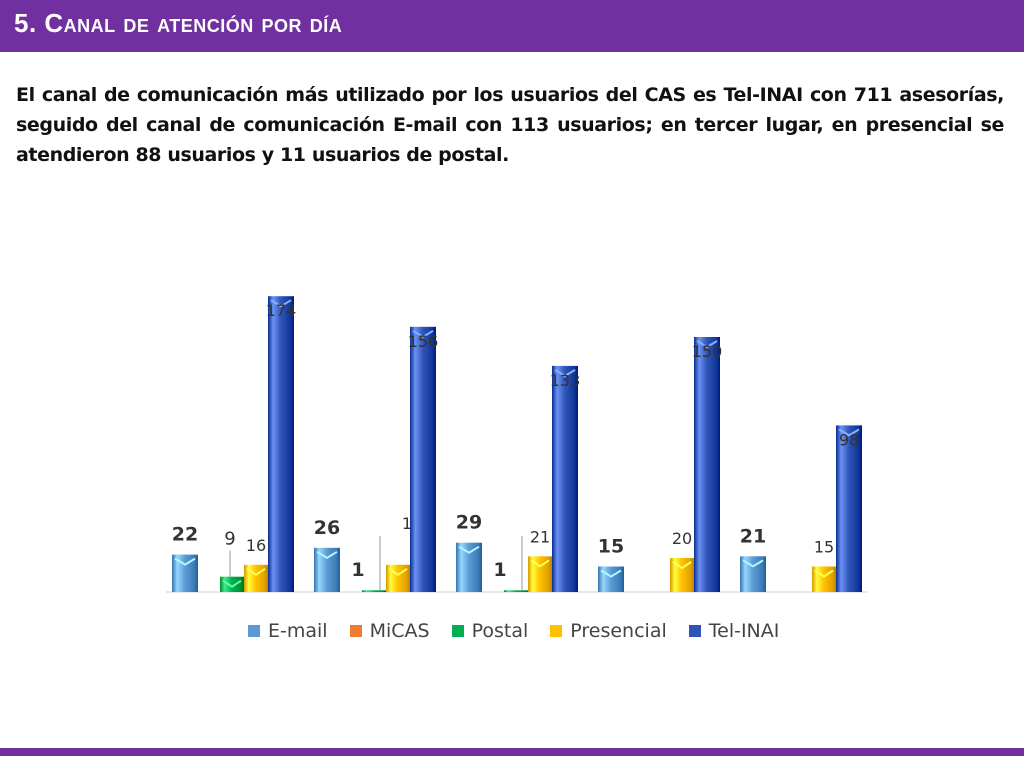 The width and height of the screenshot is (1024, 768). I want to click on legend-swatch-telinai, so click(694, 631).